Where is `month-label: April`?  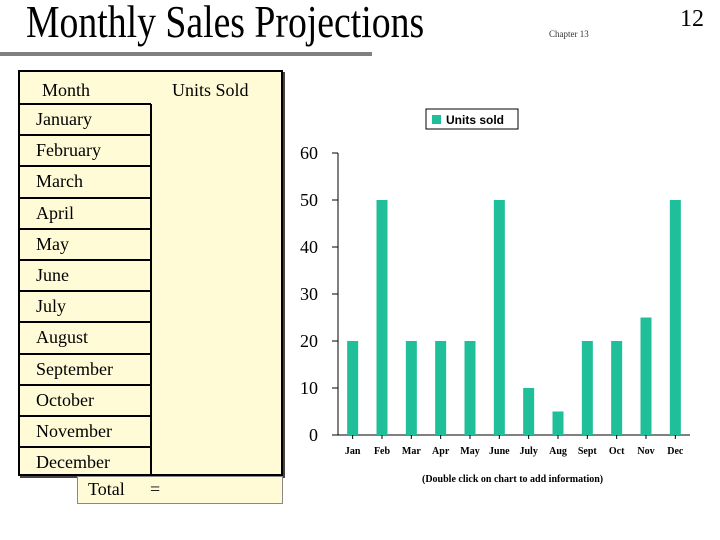
month-label: April is located at coordinates (55, 212).